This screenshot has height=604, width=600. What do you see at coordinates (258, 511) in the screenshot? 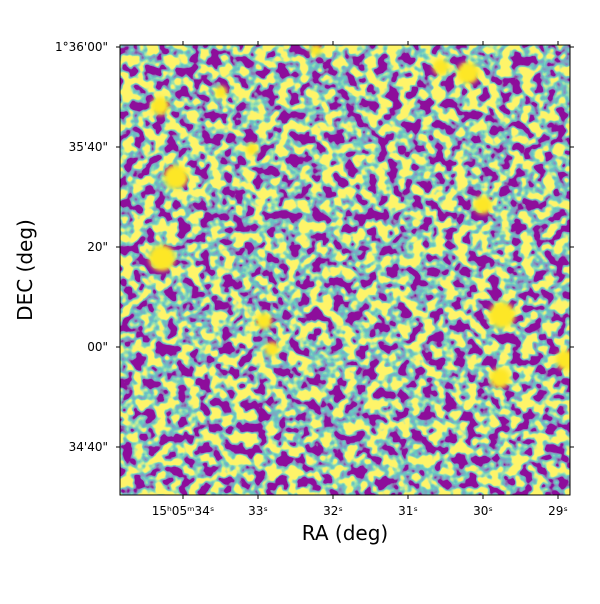
I see `x-tick-label: 33ˢ` at bounding box center [258, 511].